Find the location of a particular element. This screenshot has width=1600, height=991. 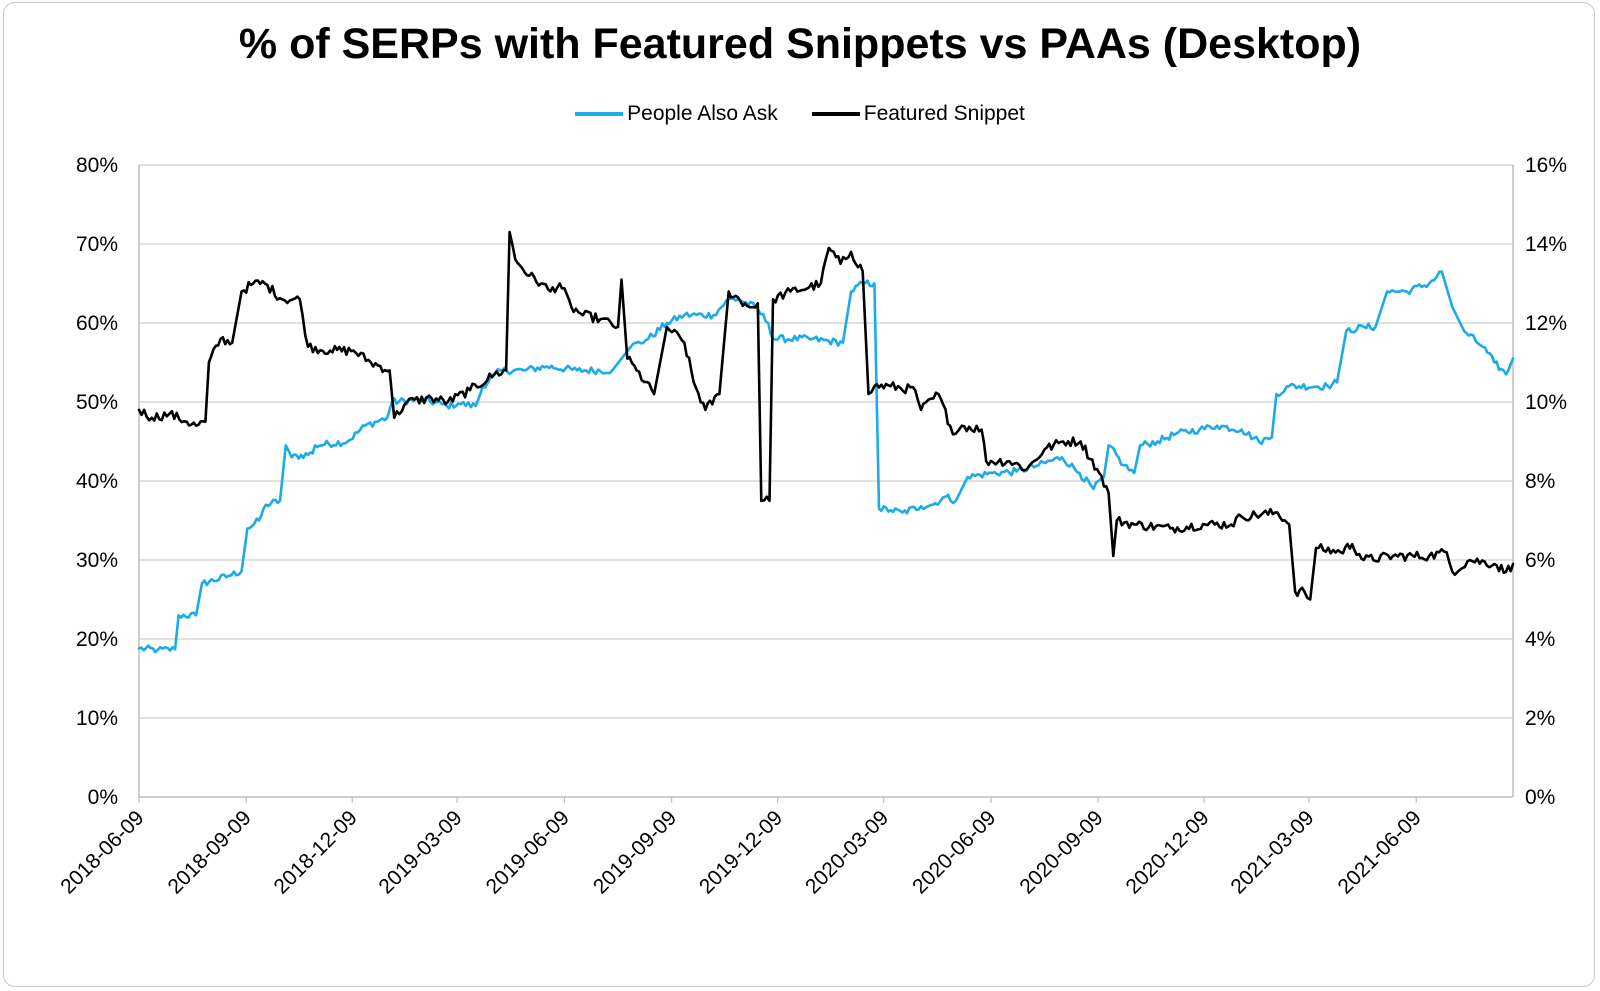

y-axis-right-labels: 0% 2% 4% 6% 8% 10% 12% 14% 16% is located at coordinates (1546, 481).